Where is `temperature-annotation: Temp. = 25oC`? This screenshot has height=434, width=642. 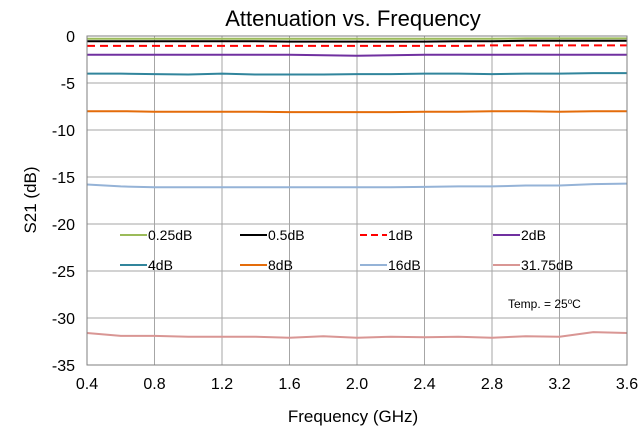 temperature-annotation: Temp. = 25oC is located at coordinates (544, 304).